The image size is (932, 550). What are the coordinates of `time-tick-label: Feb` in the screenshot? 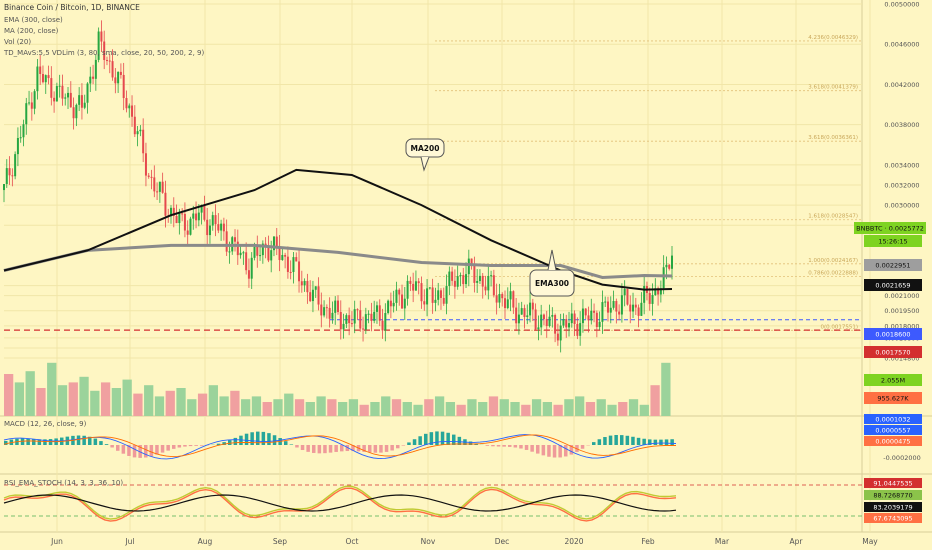 It's located at (648, 541).